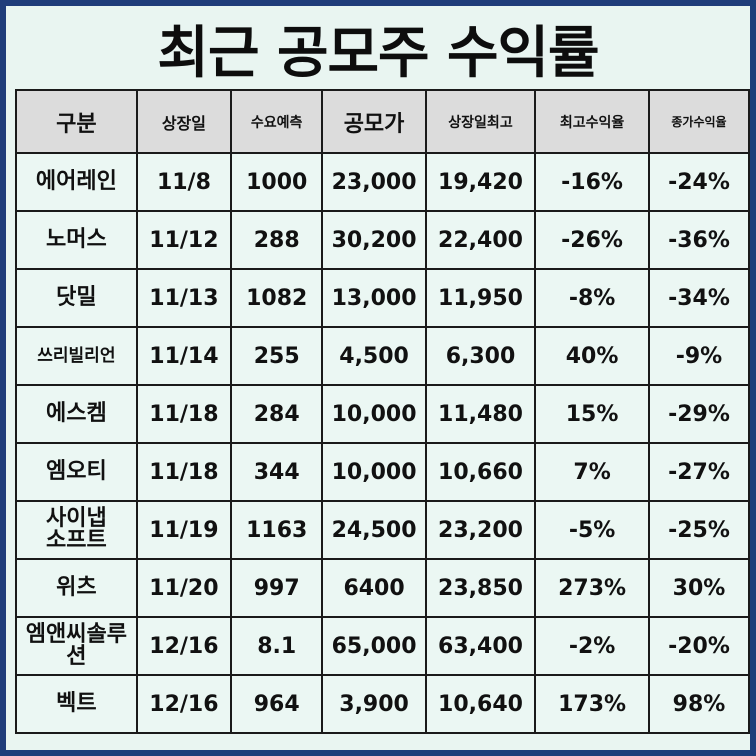 The image size is (756, 756). I want to click on listing-day-high: 11,480, so click(480, 414).